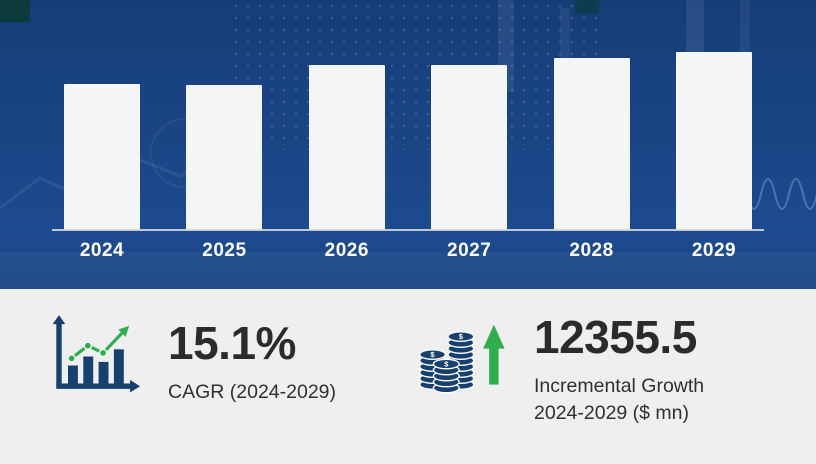 The height and width of the screenshot is (464, 816). Describe the element at coordinates (469, 250) in the screenshot. I see `bar-year-label: 2027` at that location.